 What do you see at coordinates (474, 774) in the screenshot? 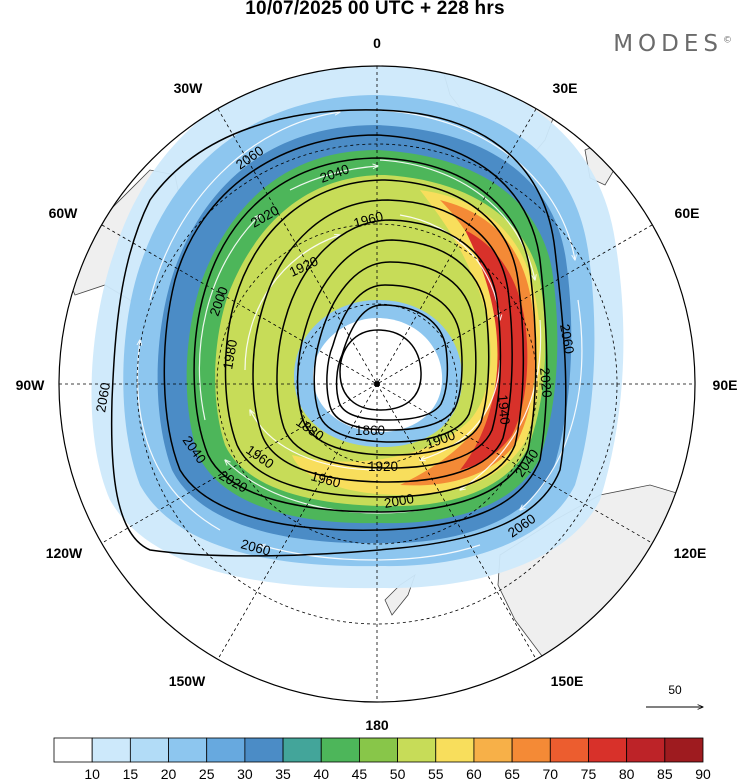
I see `colorbar-tick-label: 60` at bounding box center [474, 774].